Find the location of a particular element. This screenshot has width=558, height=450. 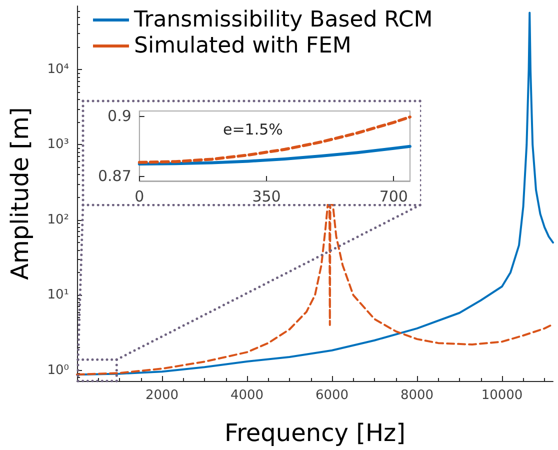

y-tick-label: 10³ is located at coordinates (58, 144).